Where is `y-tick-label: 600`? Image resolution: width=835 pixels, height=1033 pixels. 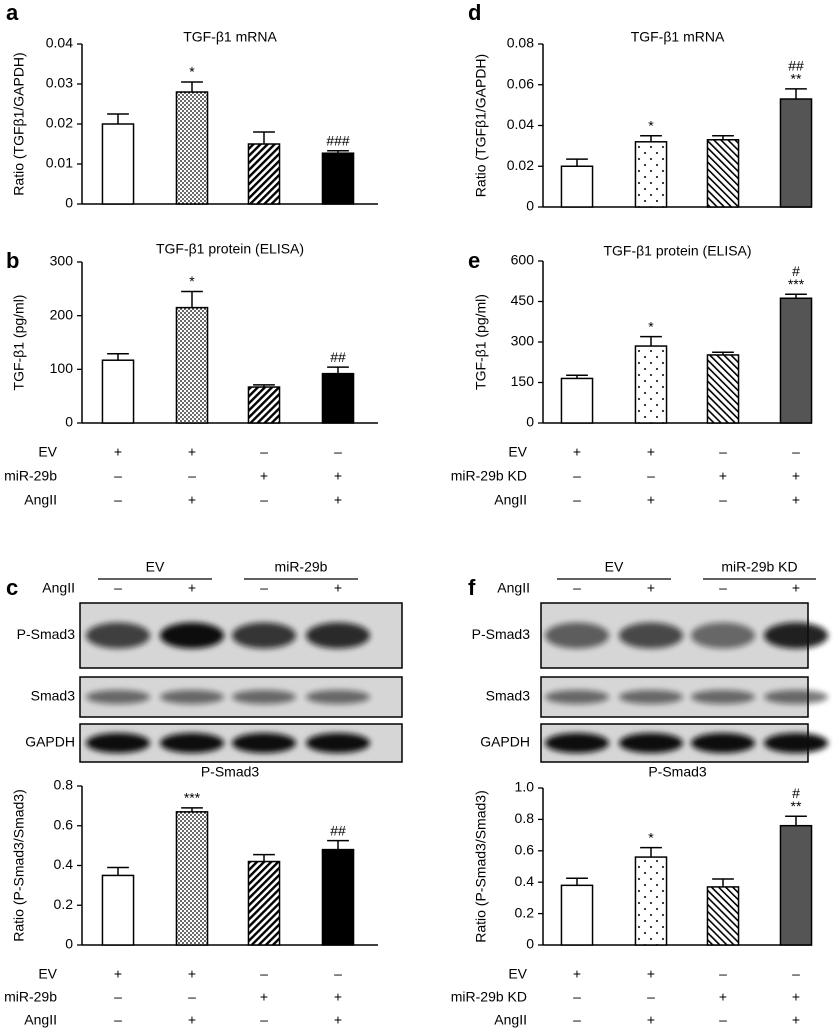
y-tick-label: 600 is located at coordinates (523, 260).